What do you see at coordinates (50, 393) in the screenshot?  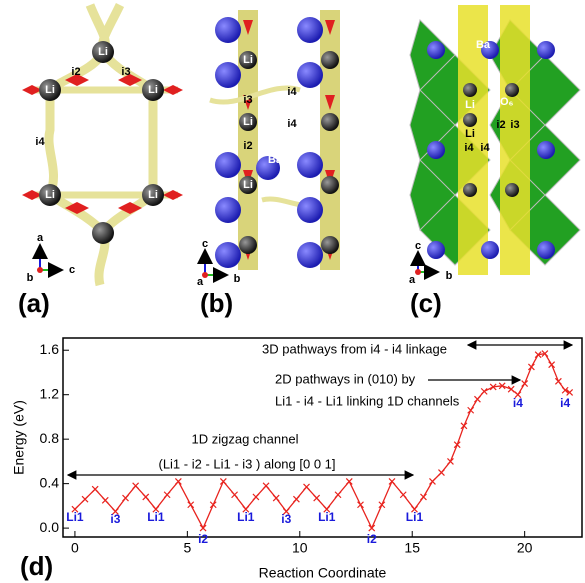 I see `y-tick-label: 1.2` at bounding box center [50, 393].